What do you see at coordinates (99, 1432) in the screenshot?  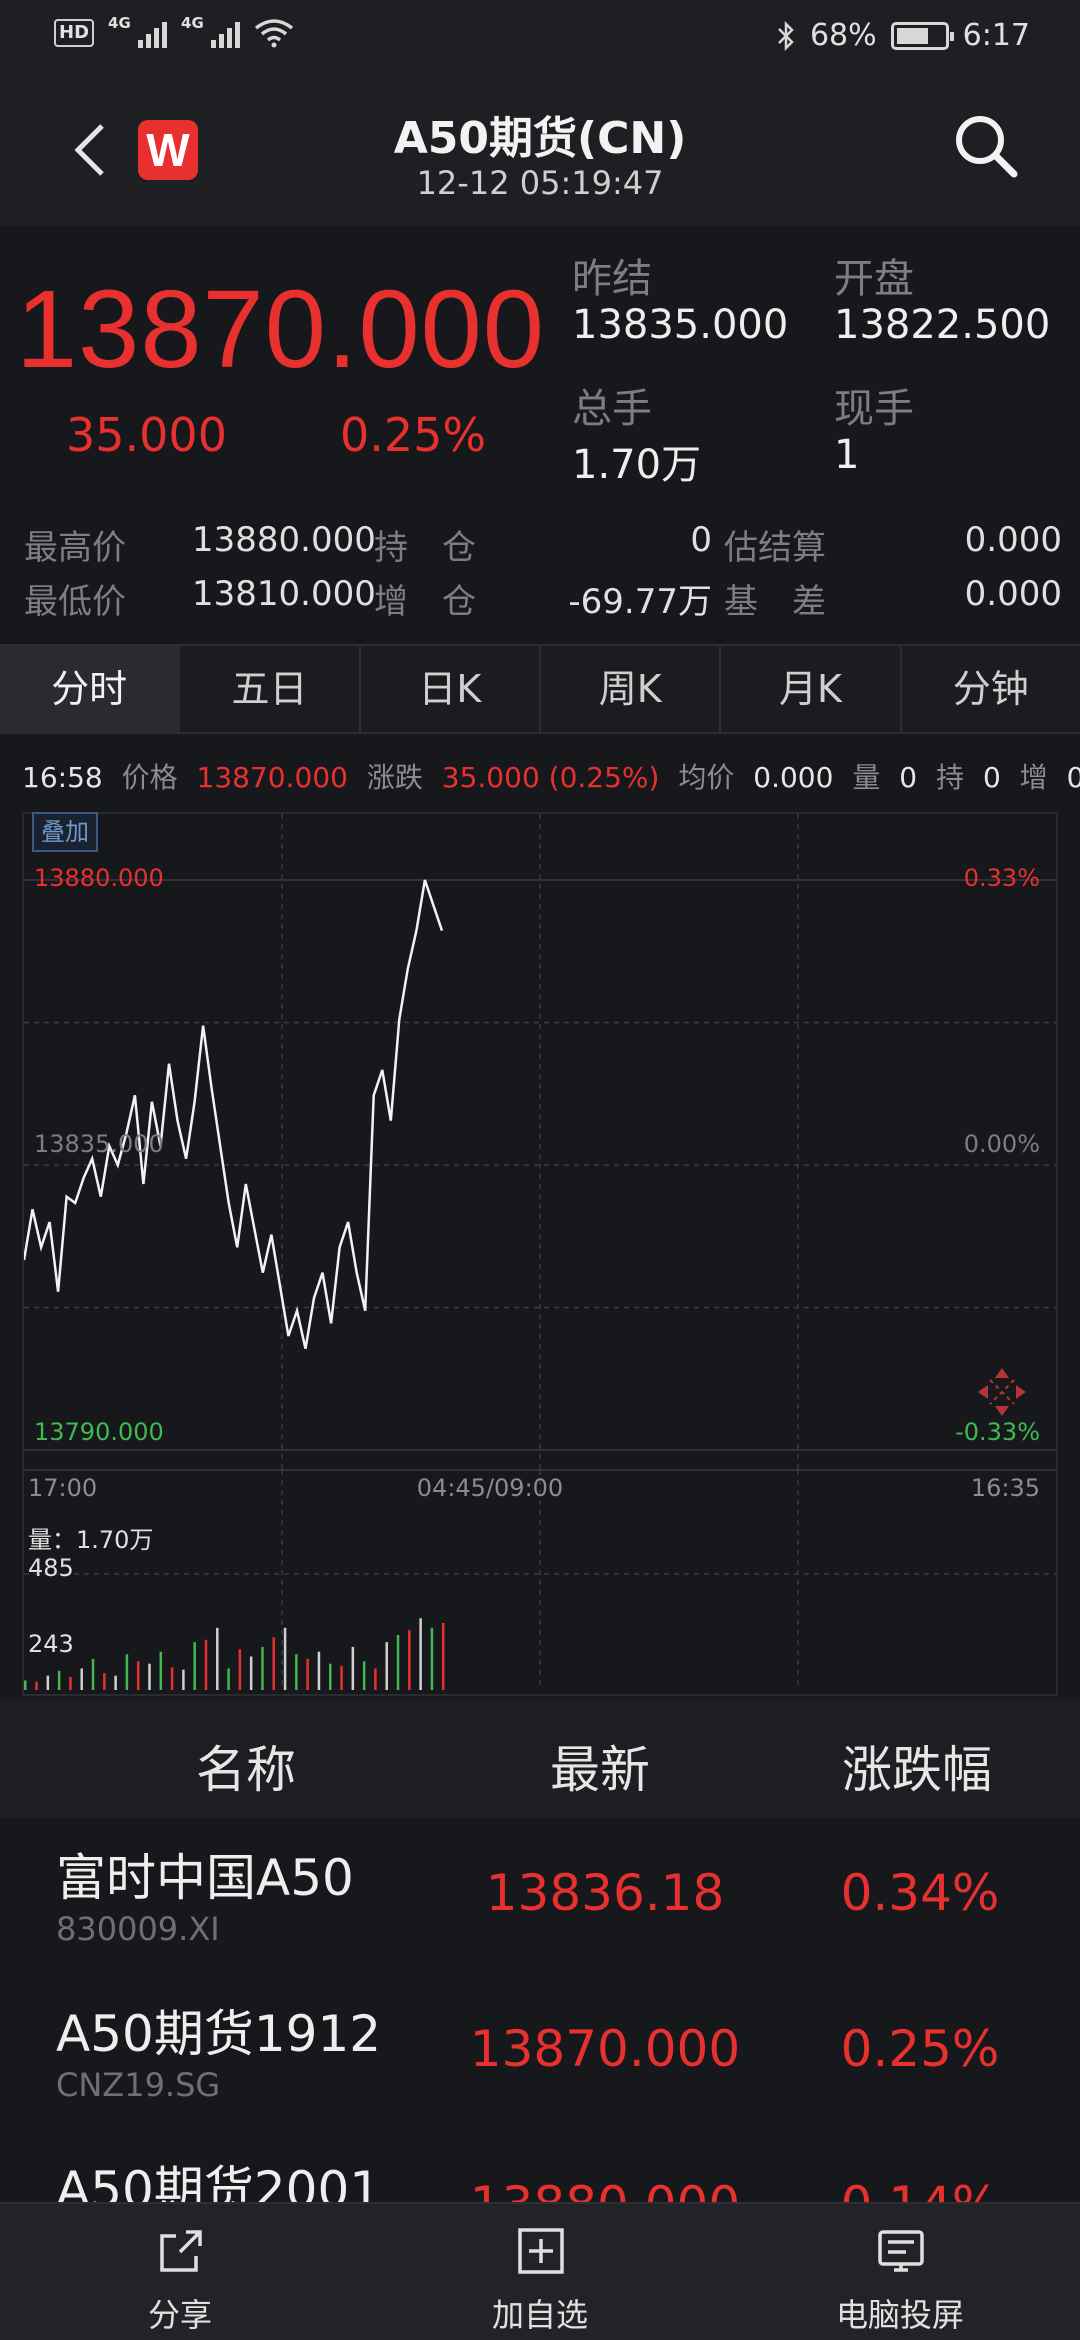 I see `y-axis-bottom: 13790.000` at bounding box center [99, 1432].